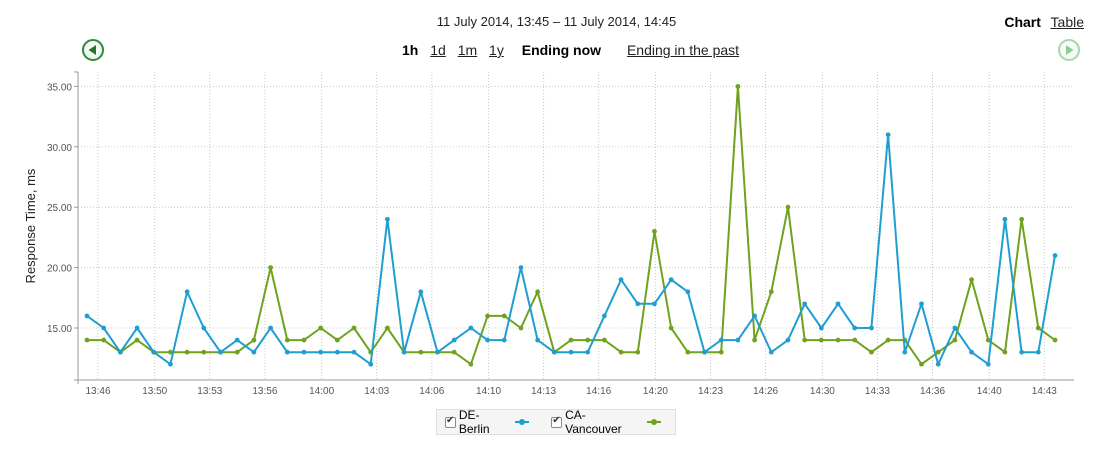 This screenshot has width=1113, height=453. What do you see at coordinates (450, 421) in the screenshot?
I see `checkbox-de-berlin` at bounding box center [450, 421].